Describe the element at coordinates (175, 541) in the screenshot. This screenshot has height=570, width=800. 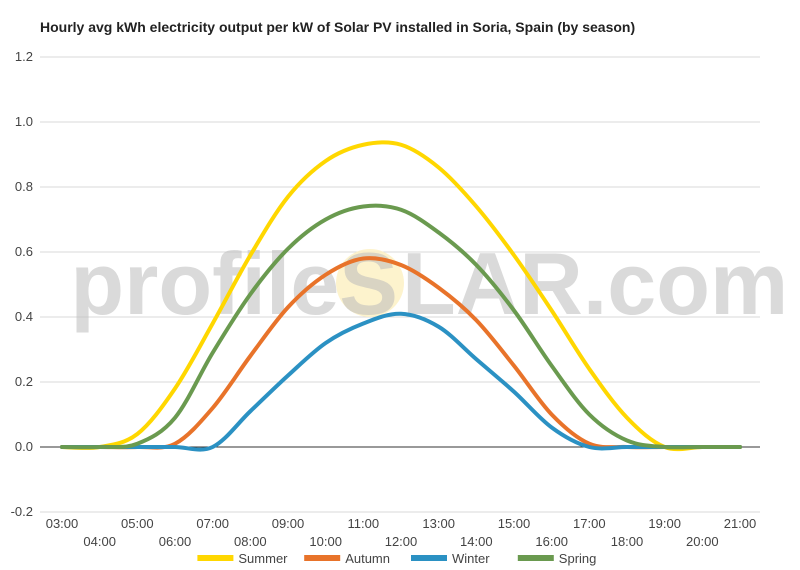
I see `x-tick-label: 06:00` at that location.